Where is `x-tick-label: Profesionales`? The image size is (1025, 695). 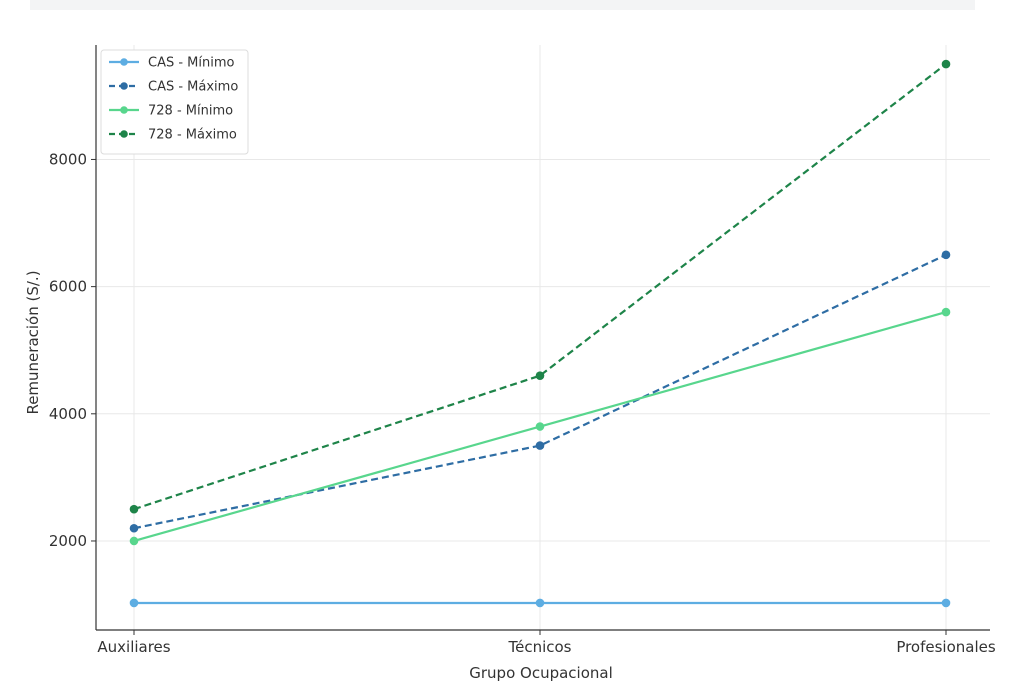 x-tick-label: Profesionales is located at coordinates (946, 647).